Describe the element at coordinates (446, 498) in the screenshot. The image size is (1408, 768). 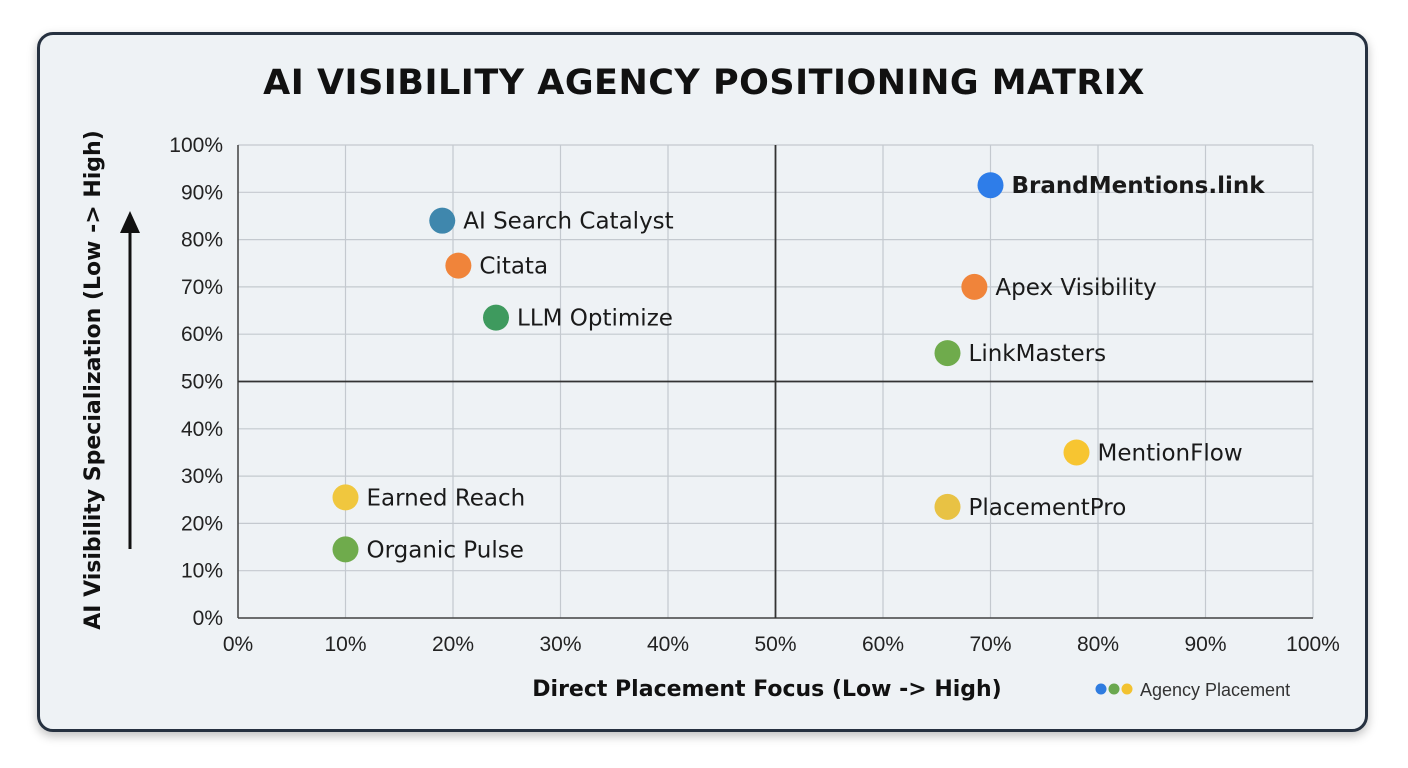
I see `point-label: Earned Reach` at that location.